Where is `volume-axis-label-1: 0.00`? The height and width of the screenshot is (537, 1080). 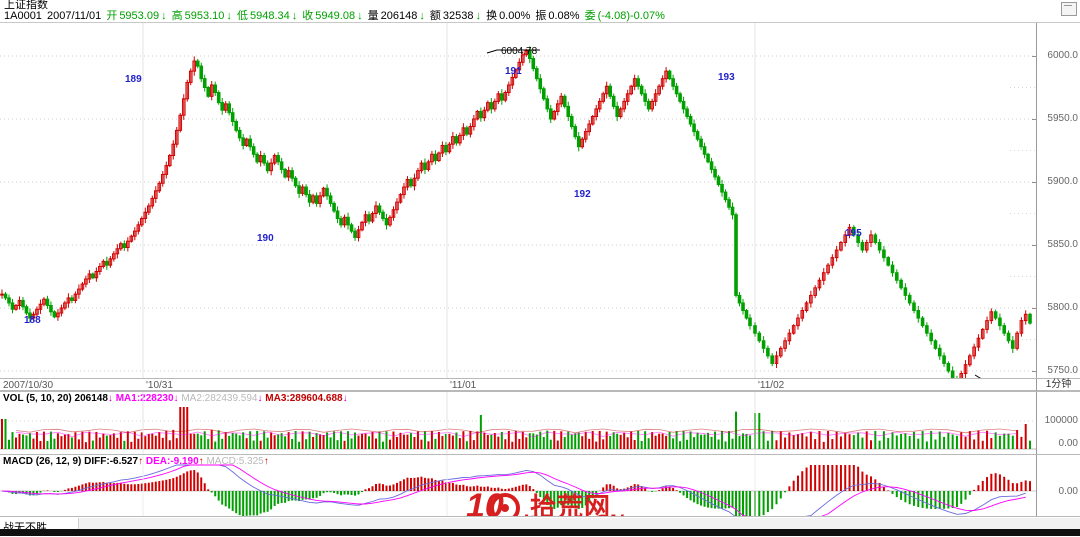
volume-axis-label-1: 0.00 is located at coordinates (1068, 444).